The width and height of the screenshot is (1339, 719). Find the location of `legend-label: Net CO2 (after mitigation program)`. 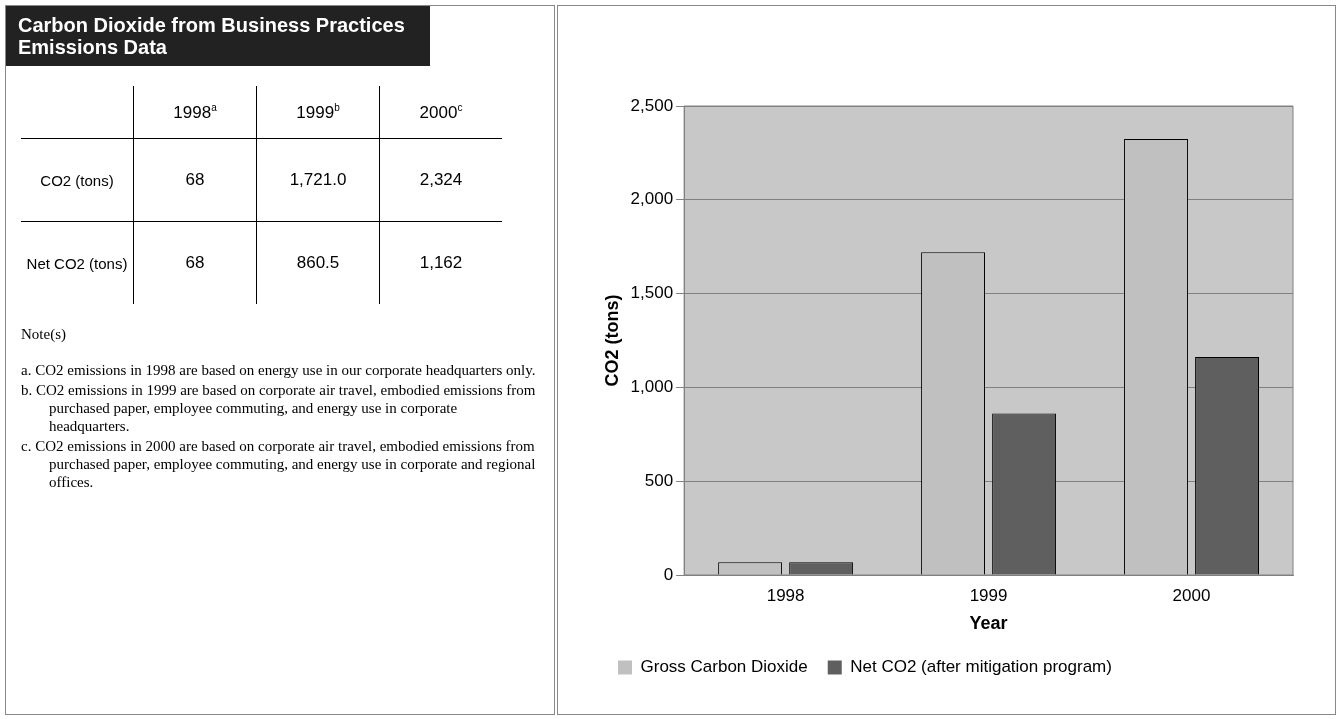

legend-label: Net CO2 (after mitigation program) is located at coordinates (981, 667).